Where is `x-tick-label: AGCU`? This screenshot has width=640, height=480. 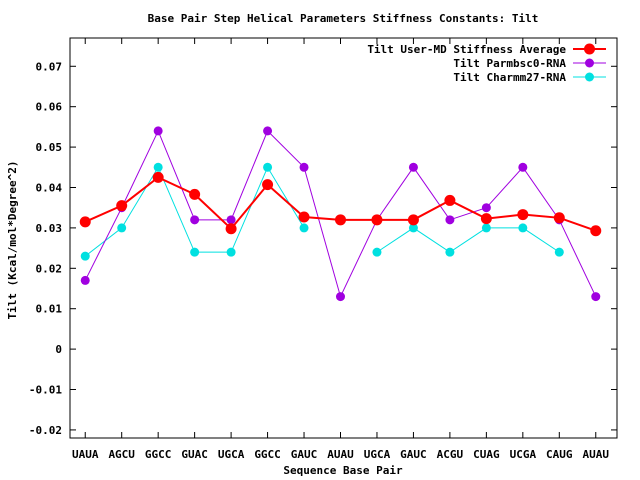 x-tick-label: AGCU is located at coordinates (121, 454).